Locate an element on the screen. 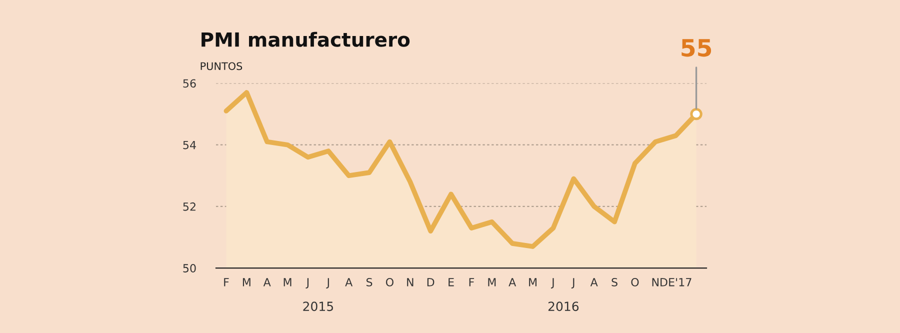 The width and height of the screenshot is (900, 333). y-tick-label: 54 is located at coordinates (189, 145).